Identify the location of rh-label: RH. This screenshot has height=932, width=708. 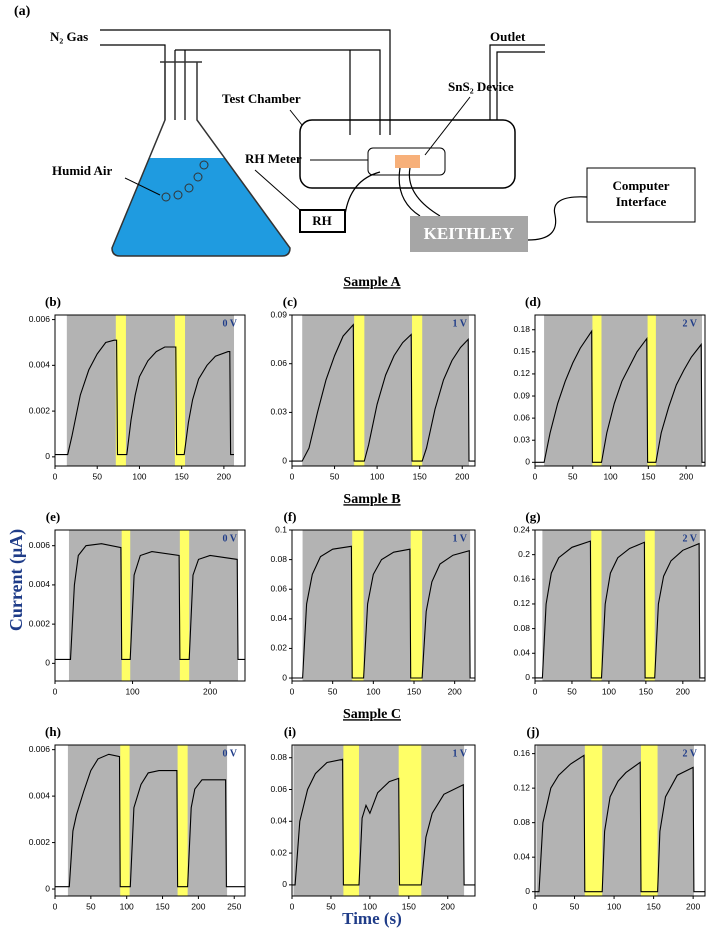
(322, 220).